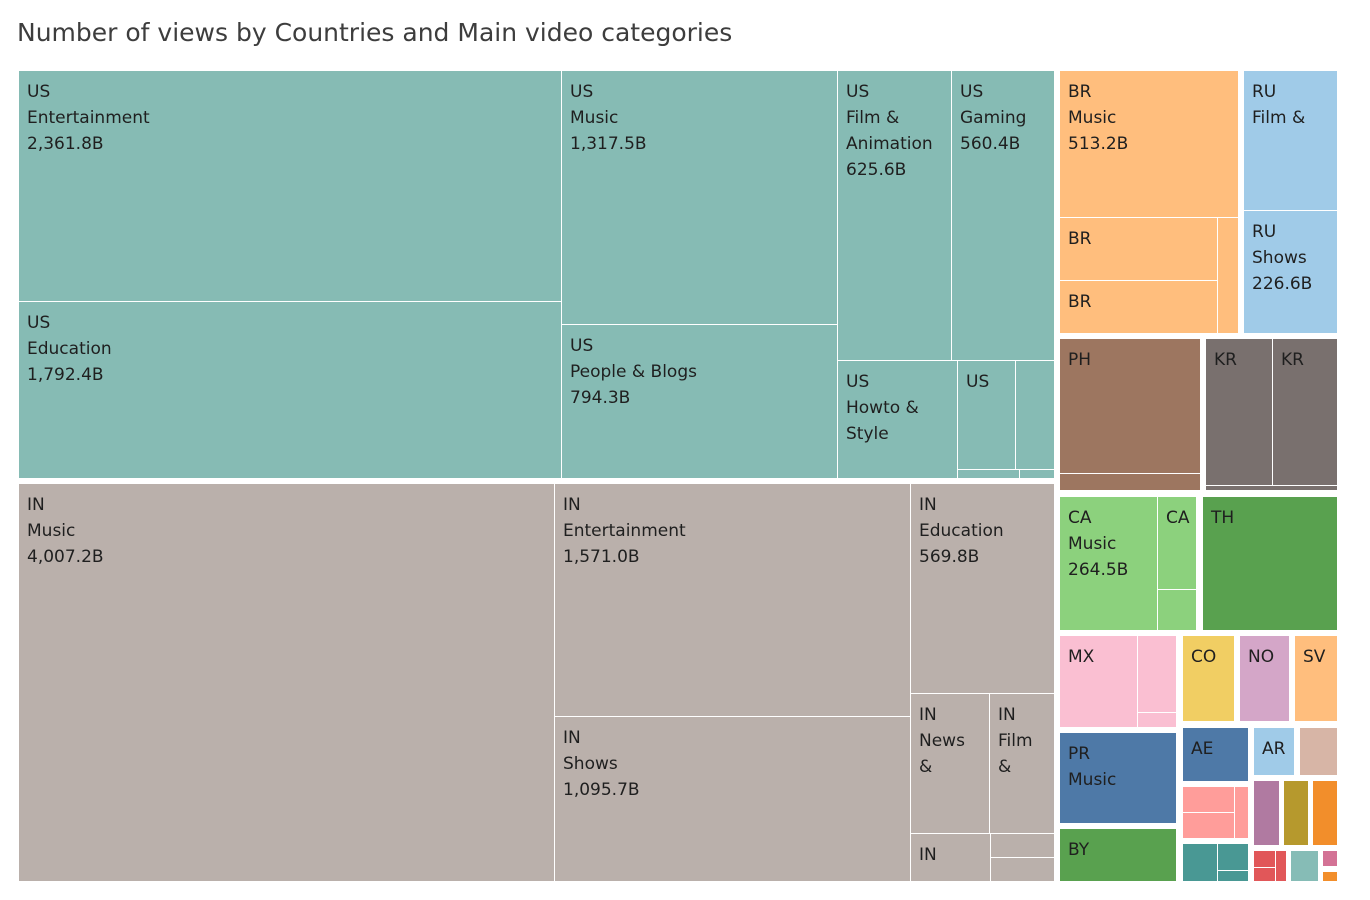 The height and width of the screenshot is (900, 1370). Describe the element at coordinates (1296, 813) in the screenshot. I see `cell-olive-cell` at that location.